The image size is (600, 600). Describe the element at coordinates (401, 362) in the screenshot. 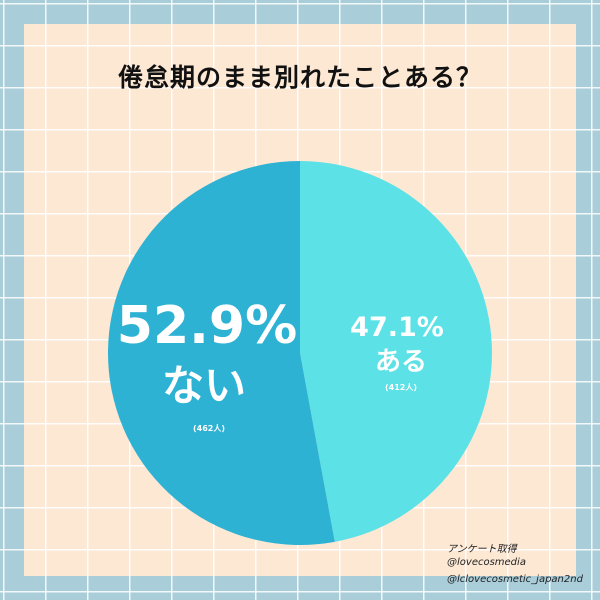

I see `slice-aru-label: ある` at that location.